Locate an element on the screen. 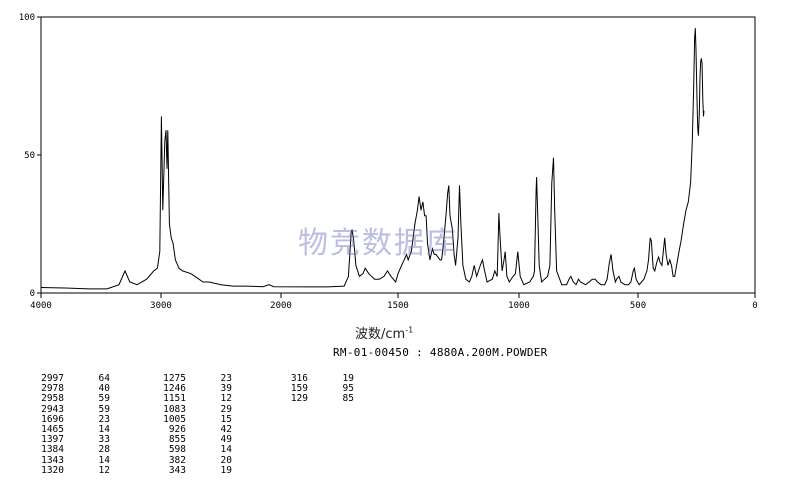  peak-wavenumber: 316 is located at coordinates (299, 378).